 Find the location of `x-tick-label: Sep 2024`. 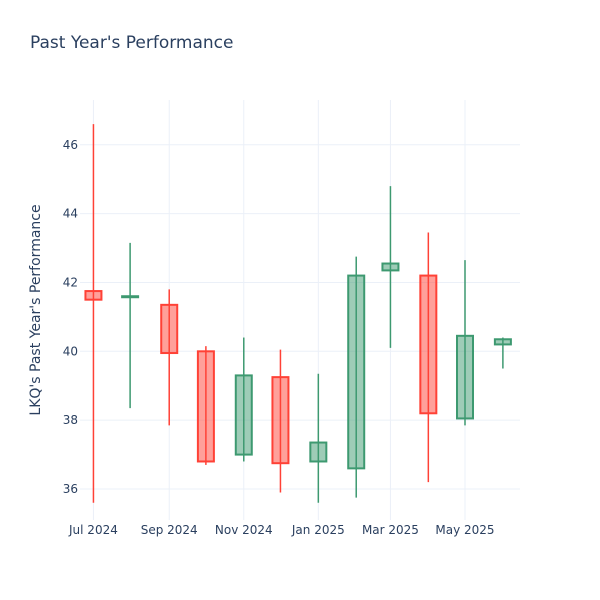

x-tick-label: Sep 2024 is located at coordinates (169, 530).